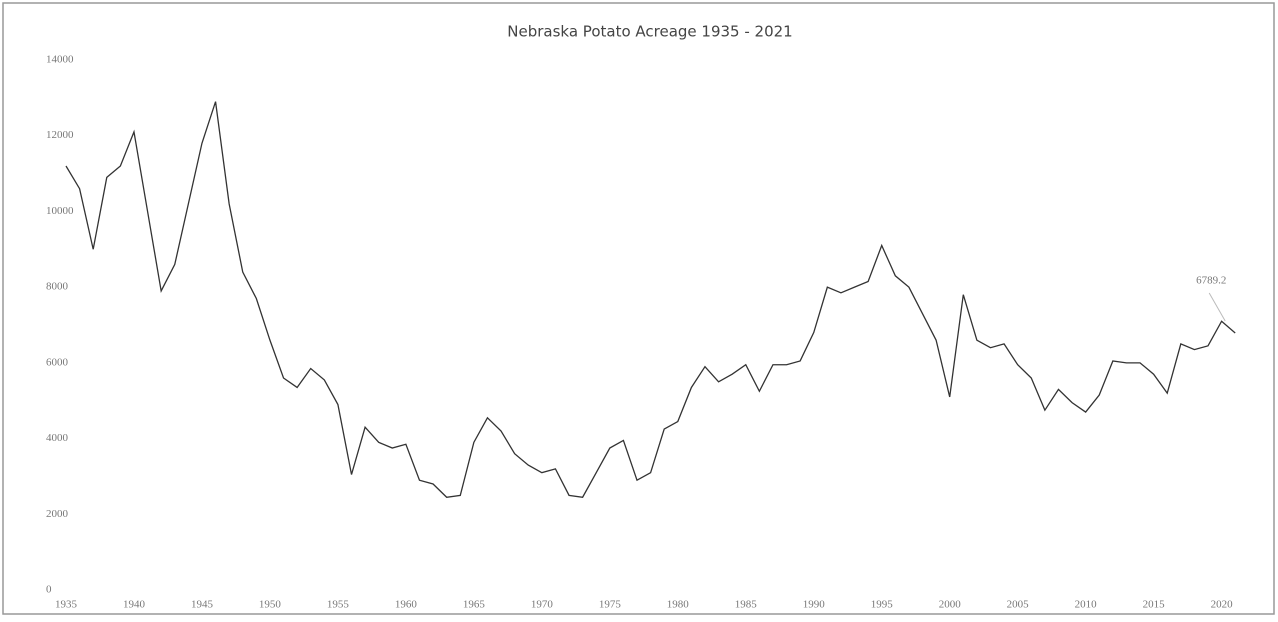  Describe the element at coordinates (678, 605) in the screenshot. I see `x-tick-label: 1980` at that location.